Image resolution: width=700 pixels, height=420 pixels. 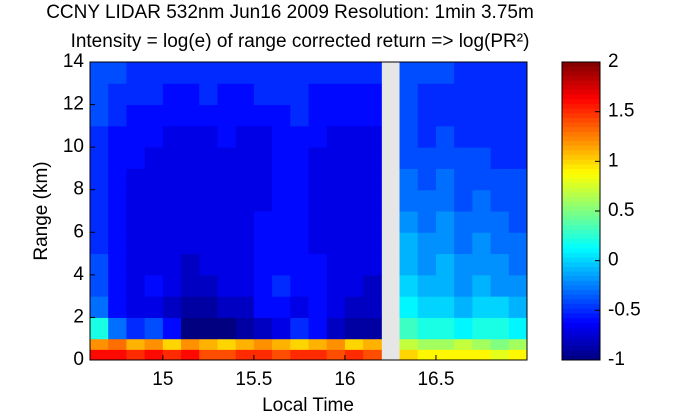 I want to click on colorbar-tick-label: 0, so click(x=613, y=260).